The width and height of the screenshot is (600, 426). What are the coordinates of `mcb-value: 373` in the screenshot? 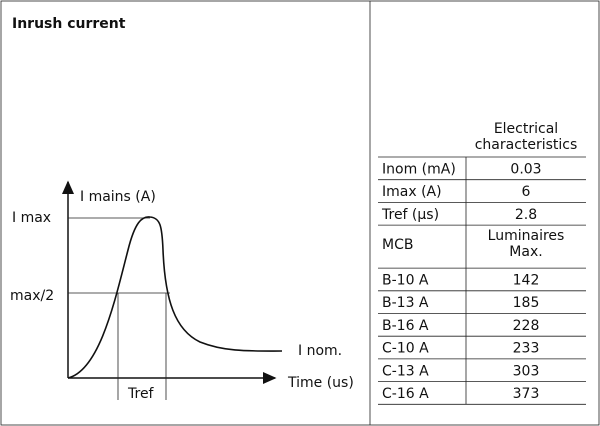 It's located at (526, 394).